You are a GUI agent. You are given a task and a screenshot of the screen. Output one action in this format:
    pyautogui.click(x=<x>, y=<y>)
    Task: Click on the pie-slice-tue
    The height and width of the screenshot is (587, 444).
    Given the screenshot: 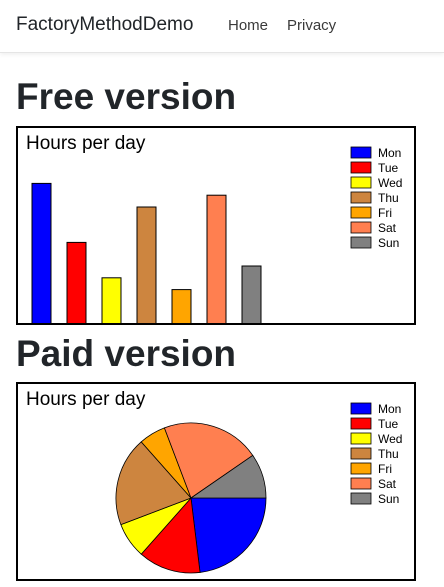 What is the action you would take?
    pyautogui.click(x=170, y=535)
    